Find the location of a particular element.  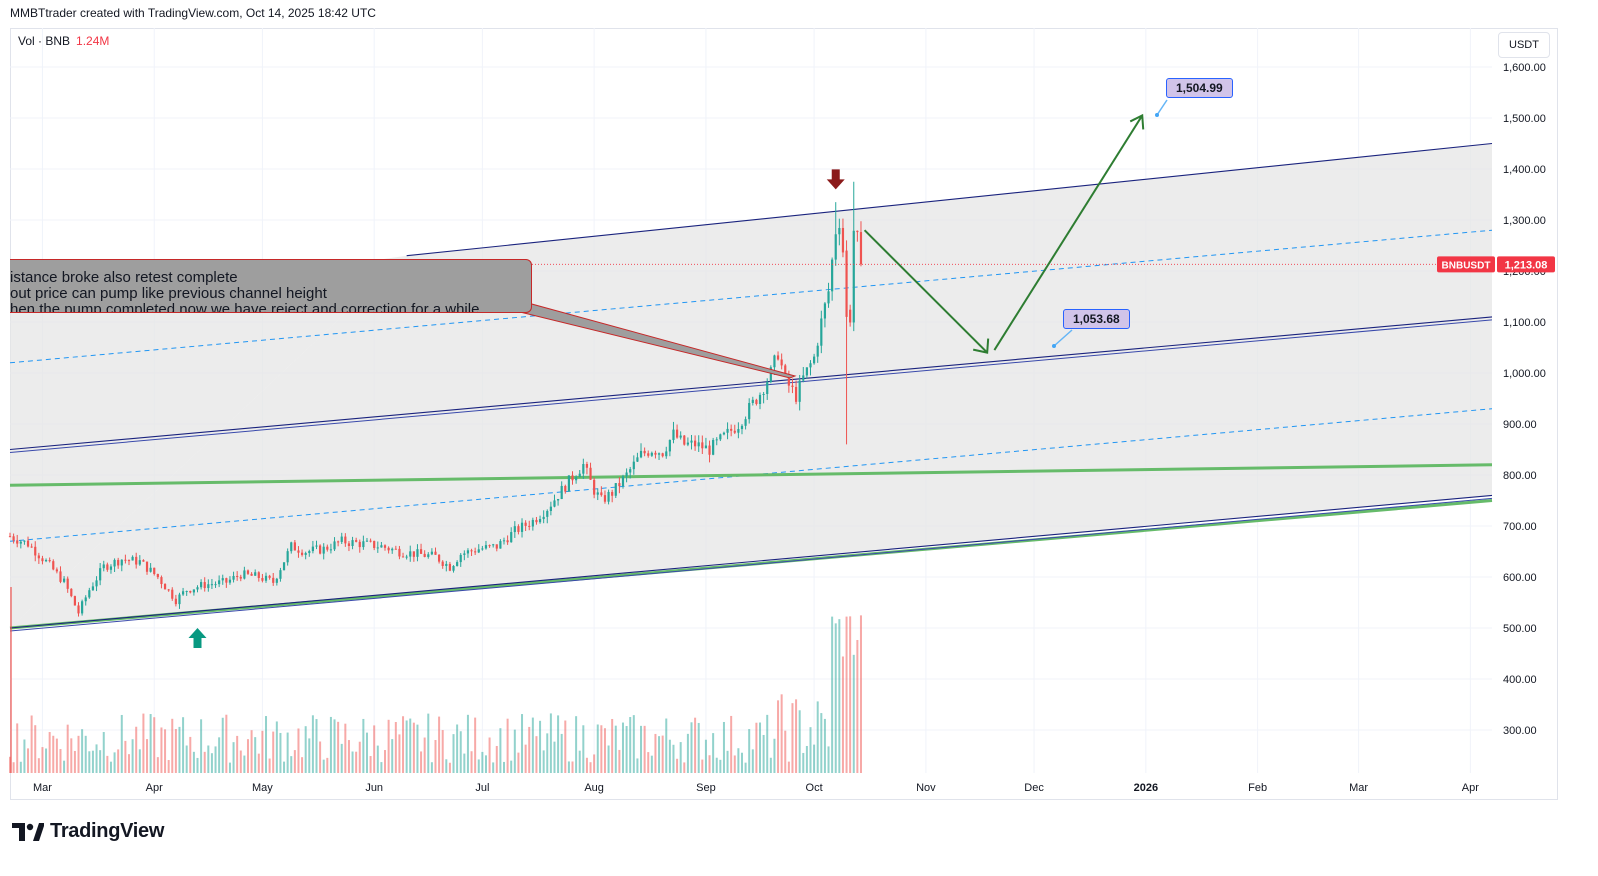

currency-button: USDT is located at coordinates (1524, 45).